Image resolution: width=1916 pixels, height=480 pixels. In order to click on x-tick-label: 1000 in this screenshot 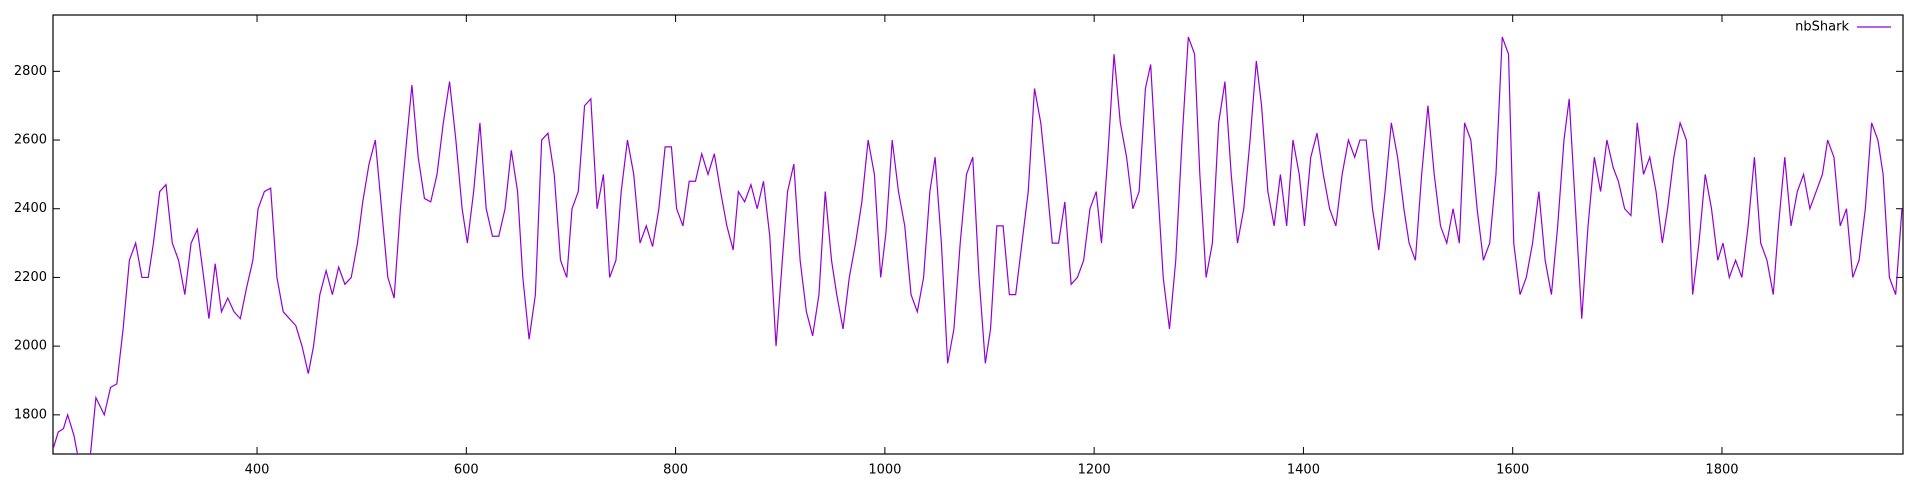, I will do `click(884, 470)`.